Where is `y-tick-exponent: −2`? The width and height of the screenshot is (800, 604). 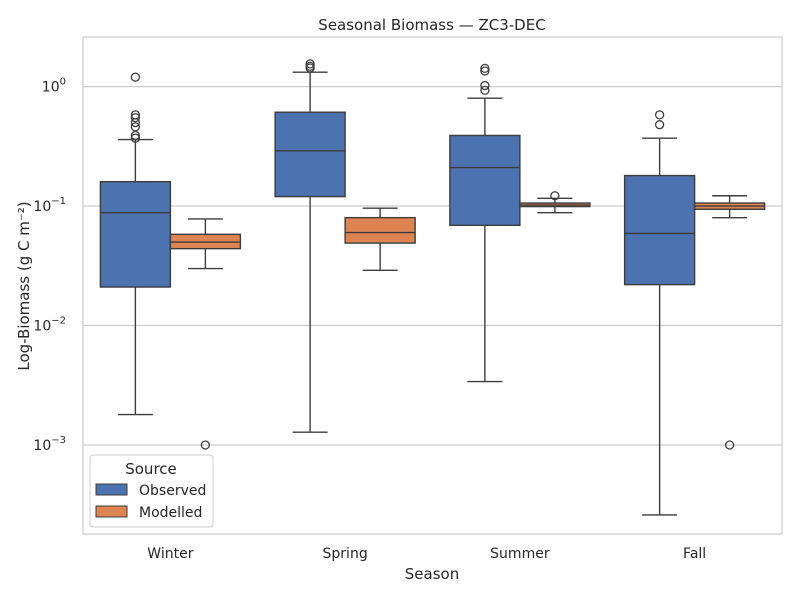
y-tick-exponent: −2 is located at coordinates (58, 321).